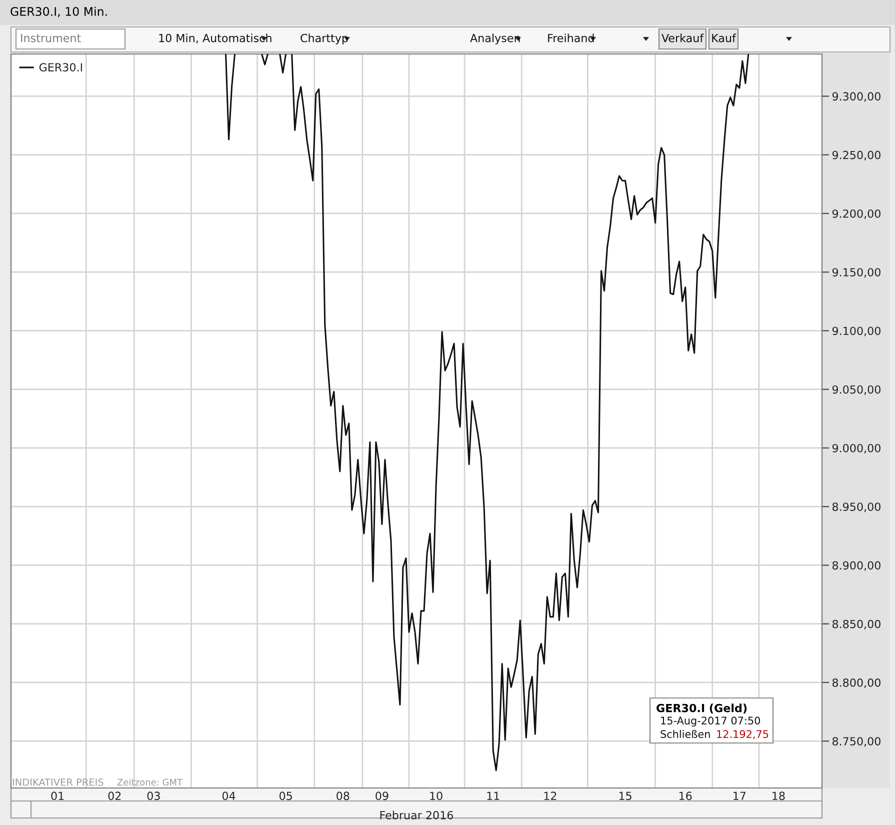 The image size is (895, 825). I want to click on x-tick-label: 15, so click(625, 796).